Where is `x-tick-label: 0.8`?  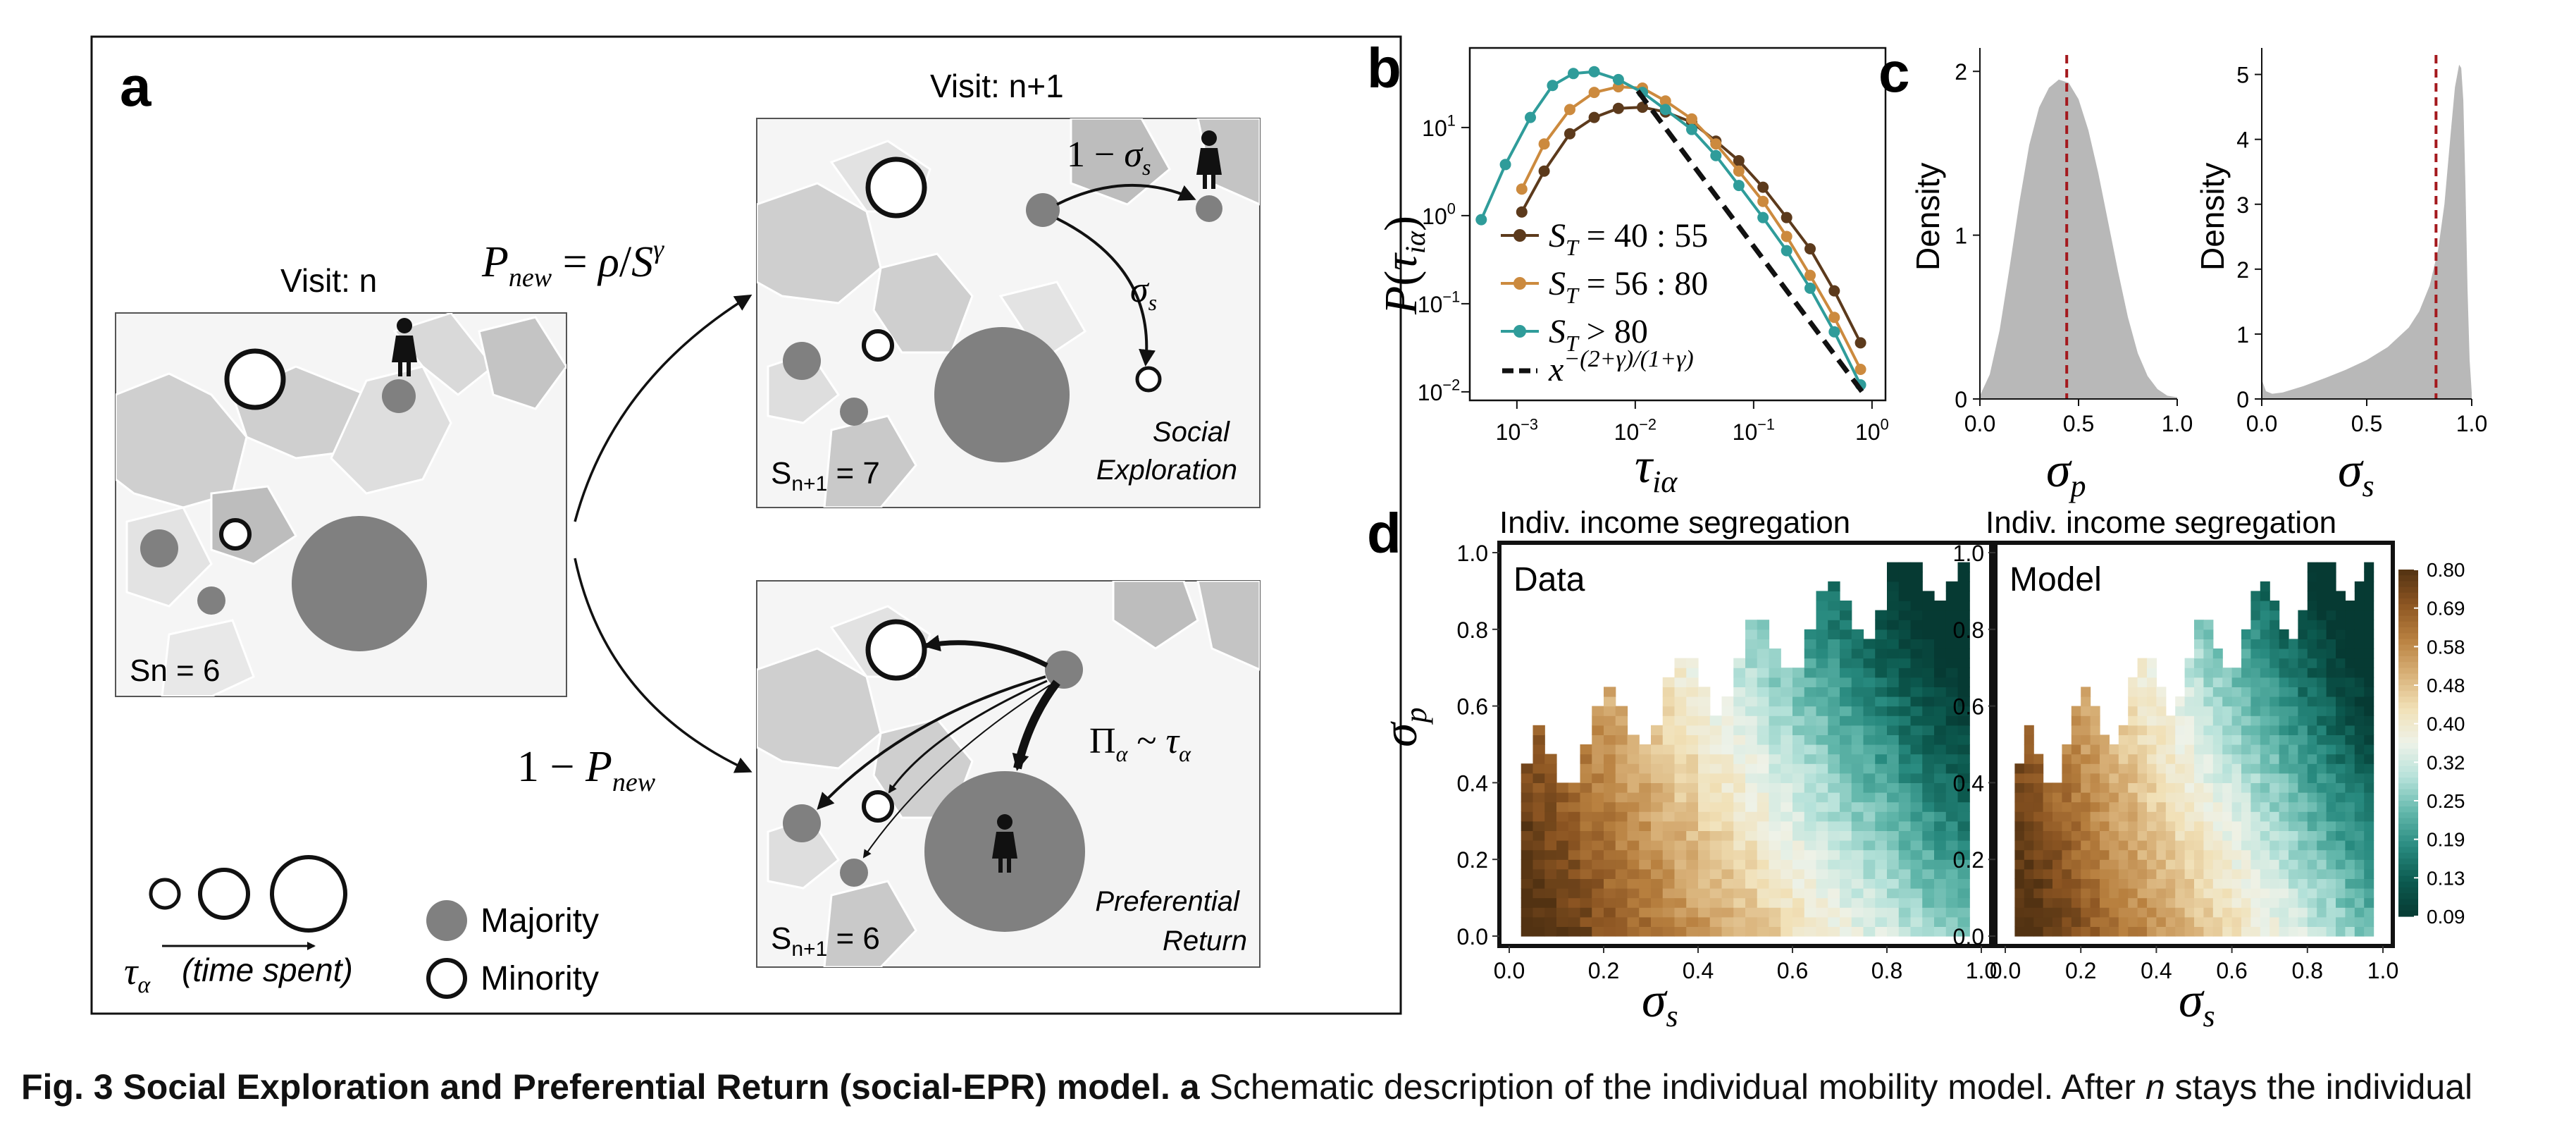 x-tick-label: 0.8 is located at coordinates (1886, 970).